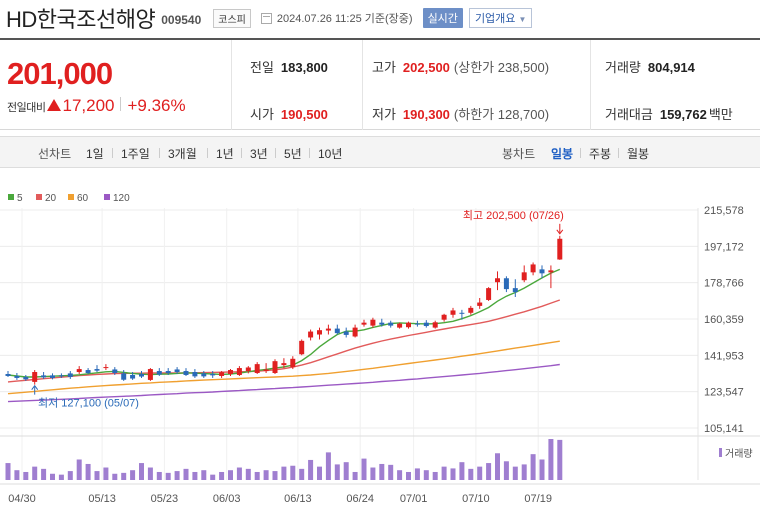 Image resolution: width=760 pixels, height=510 pixels. What do you see at coordinates (95, 154) in the screenshot?
I see `period-1d: 1일` at bounding box center [95, 154].